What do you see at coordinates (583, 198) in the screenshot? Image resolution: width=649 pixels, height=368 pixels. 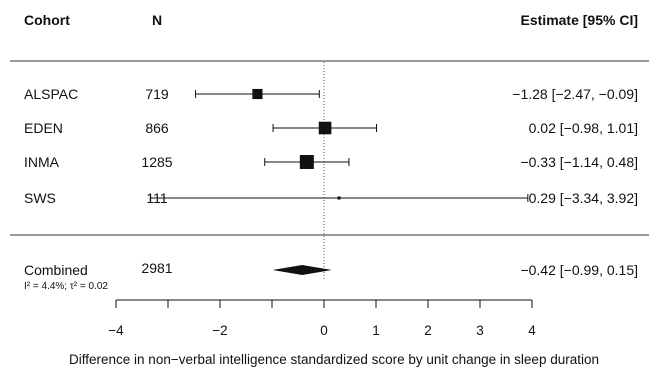 I see `study-ci-text: 0.29 [−3.34, 3.92]` at bounding box center [583, 198].